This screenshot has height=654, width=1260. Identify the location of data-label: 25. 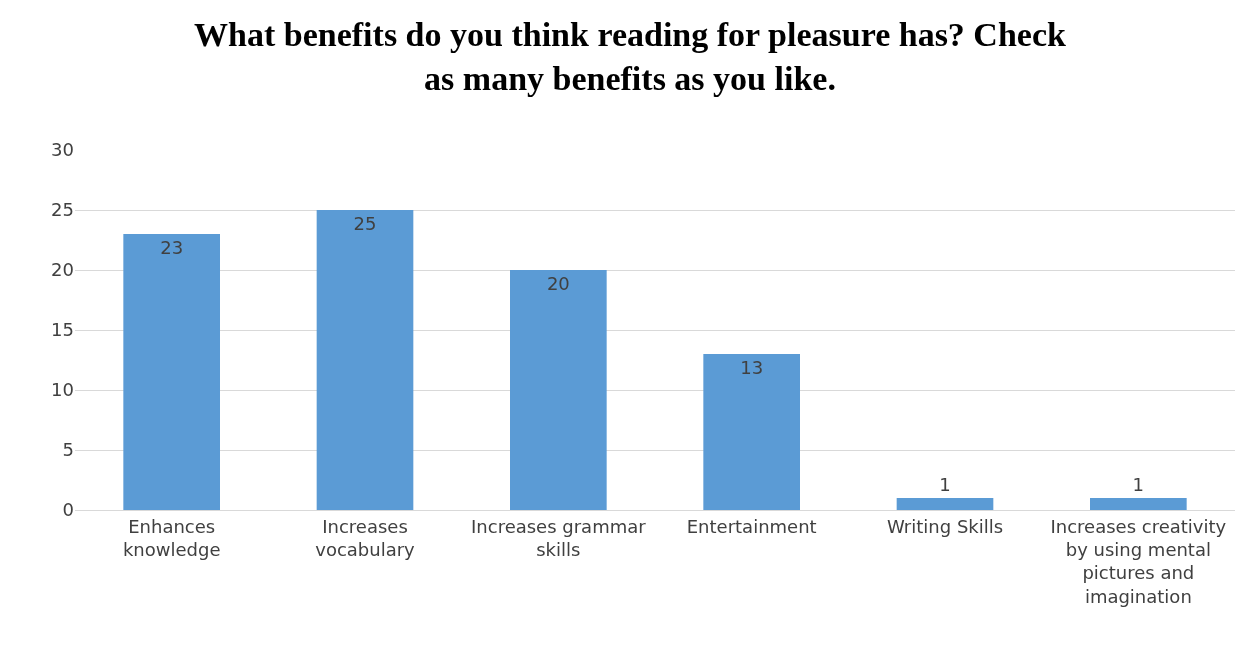
(365, 223).